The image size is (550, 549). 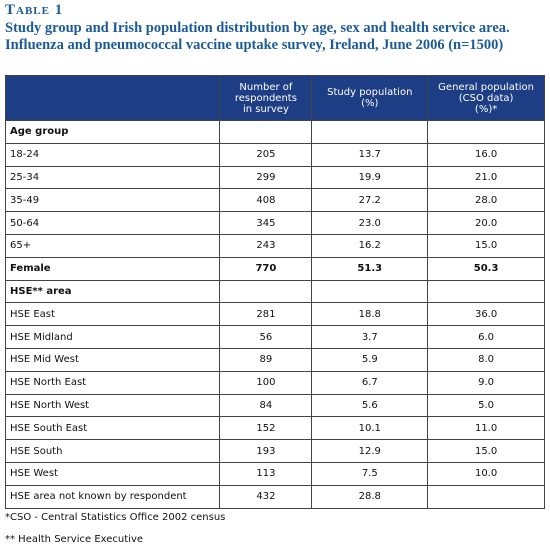 I want to click on table-row: 35-49 408 27.2 28.0, so click(x=274, y=200).